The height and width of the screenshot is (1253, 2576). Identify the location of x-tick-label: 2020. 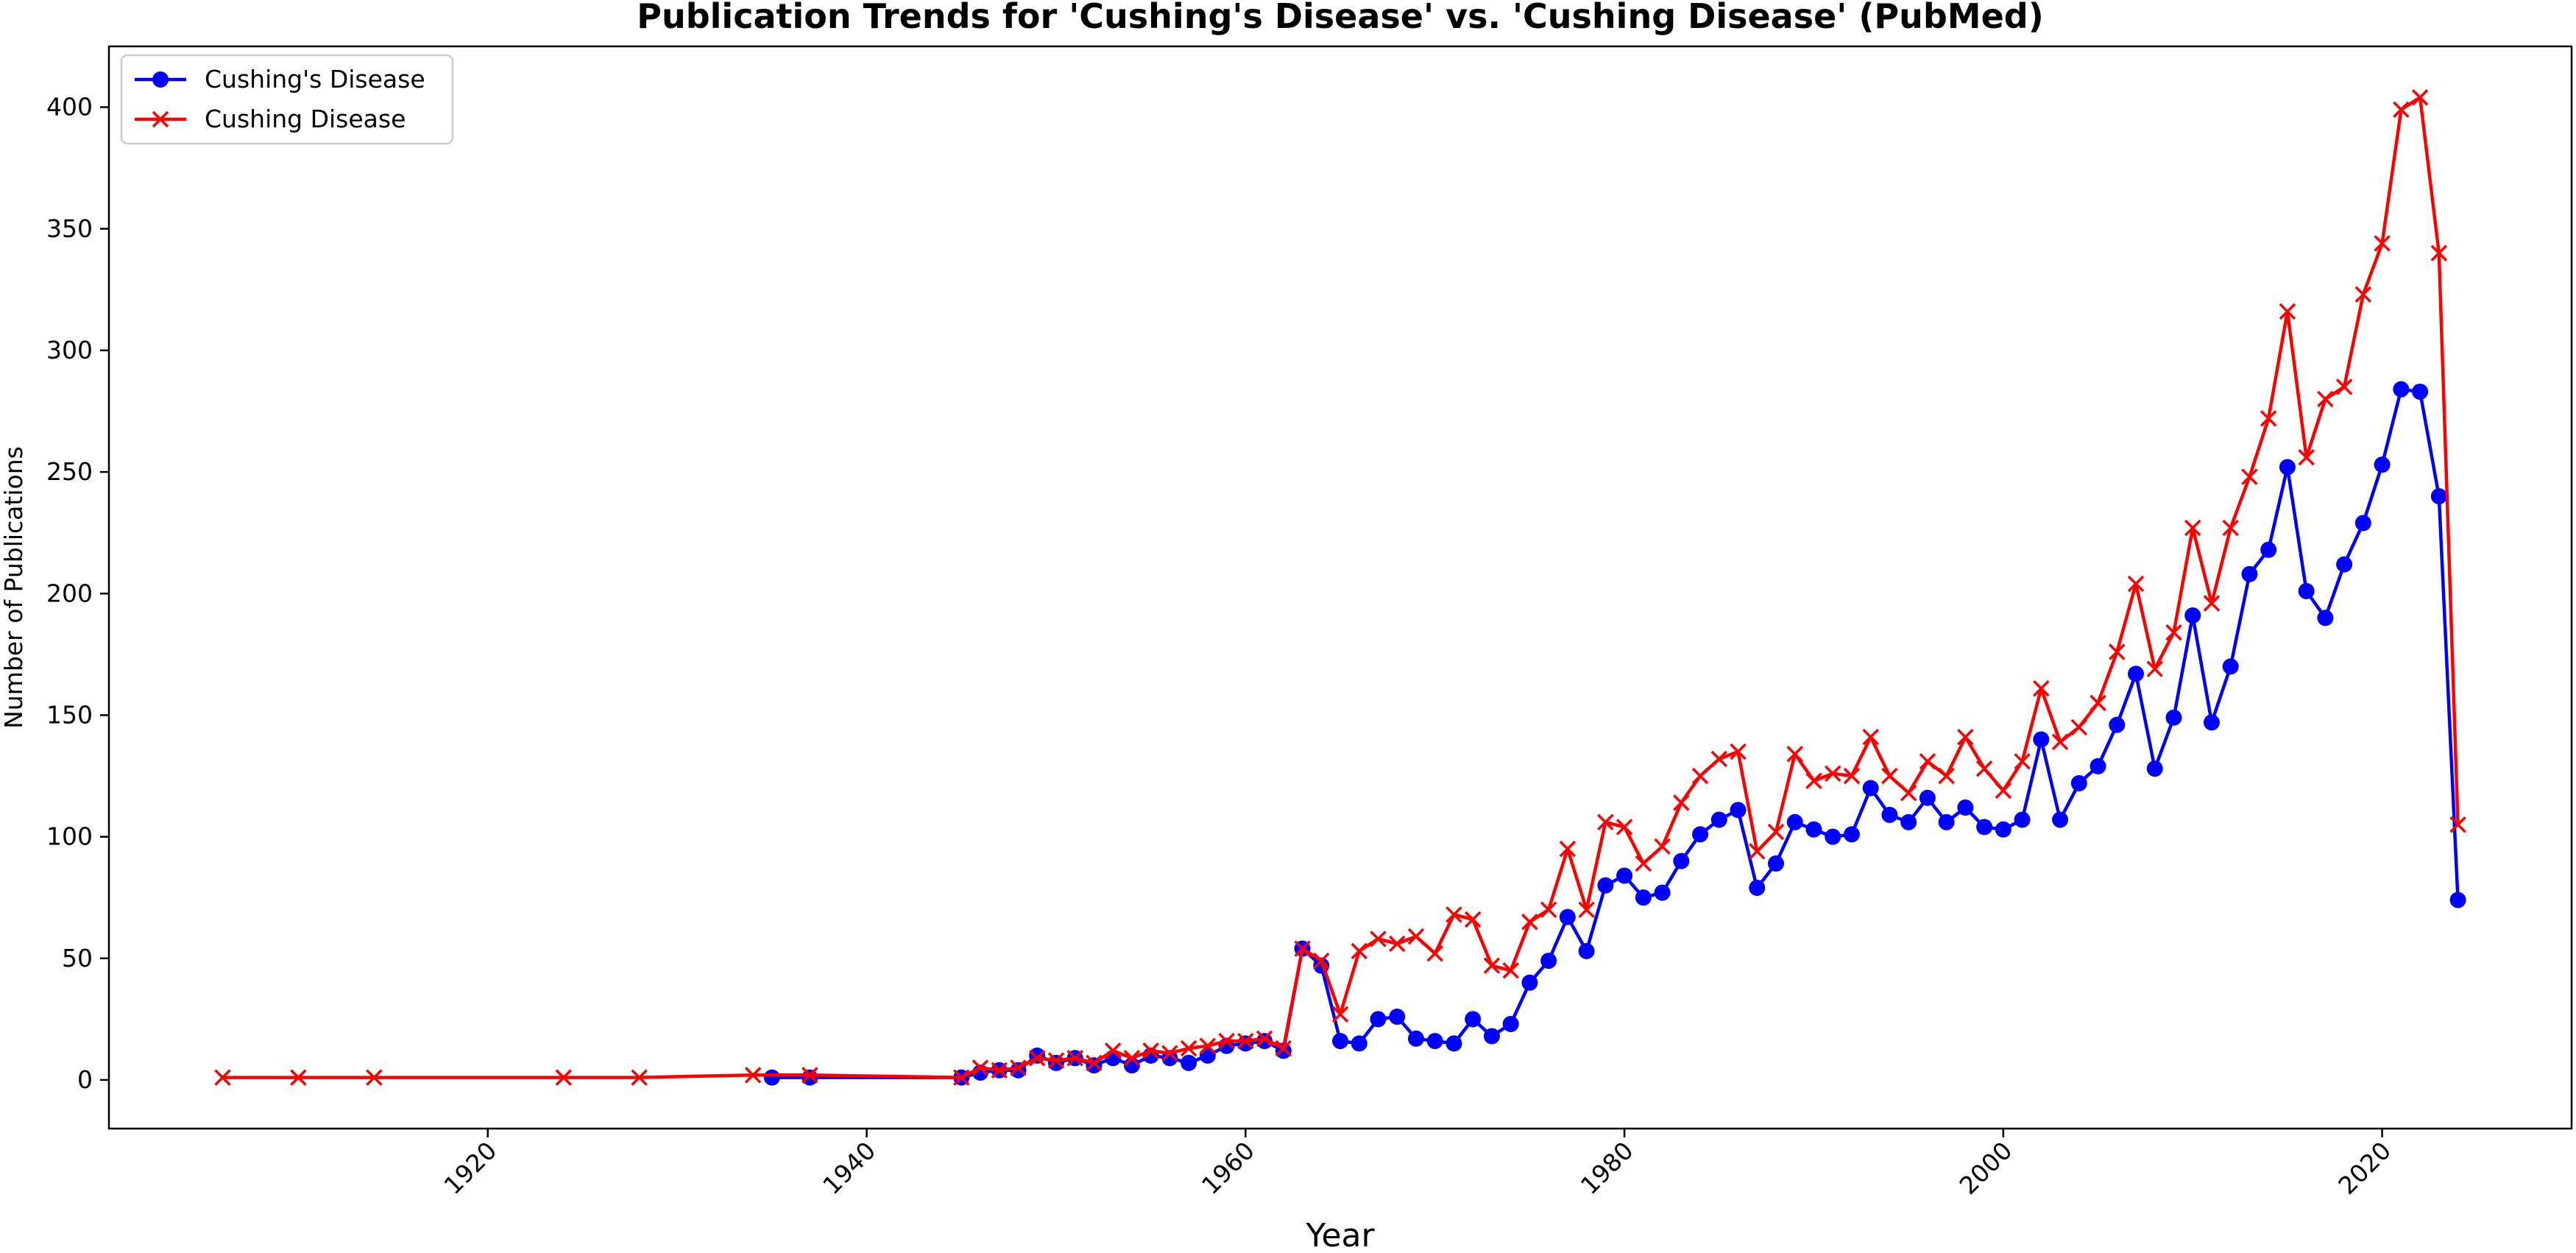
(2364, 1168).